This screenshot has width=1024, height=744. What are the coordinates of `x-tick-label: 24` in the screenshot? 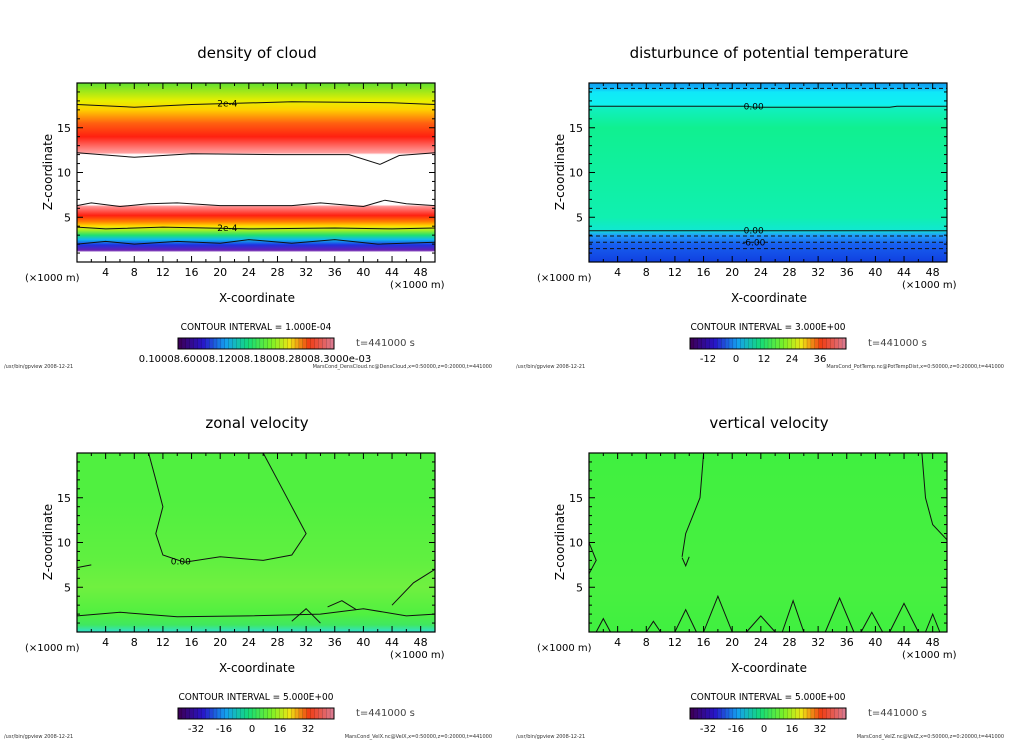 It's located at (249, 272).